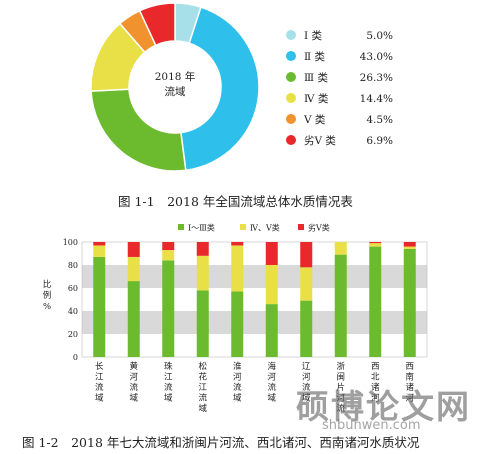  Describe the element at coordinates (175, 91) in the screenshot. I see `donut-center-label-line2: 流域` at that location.